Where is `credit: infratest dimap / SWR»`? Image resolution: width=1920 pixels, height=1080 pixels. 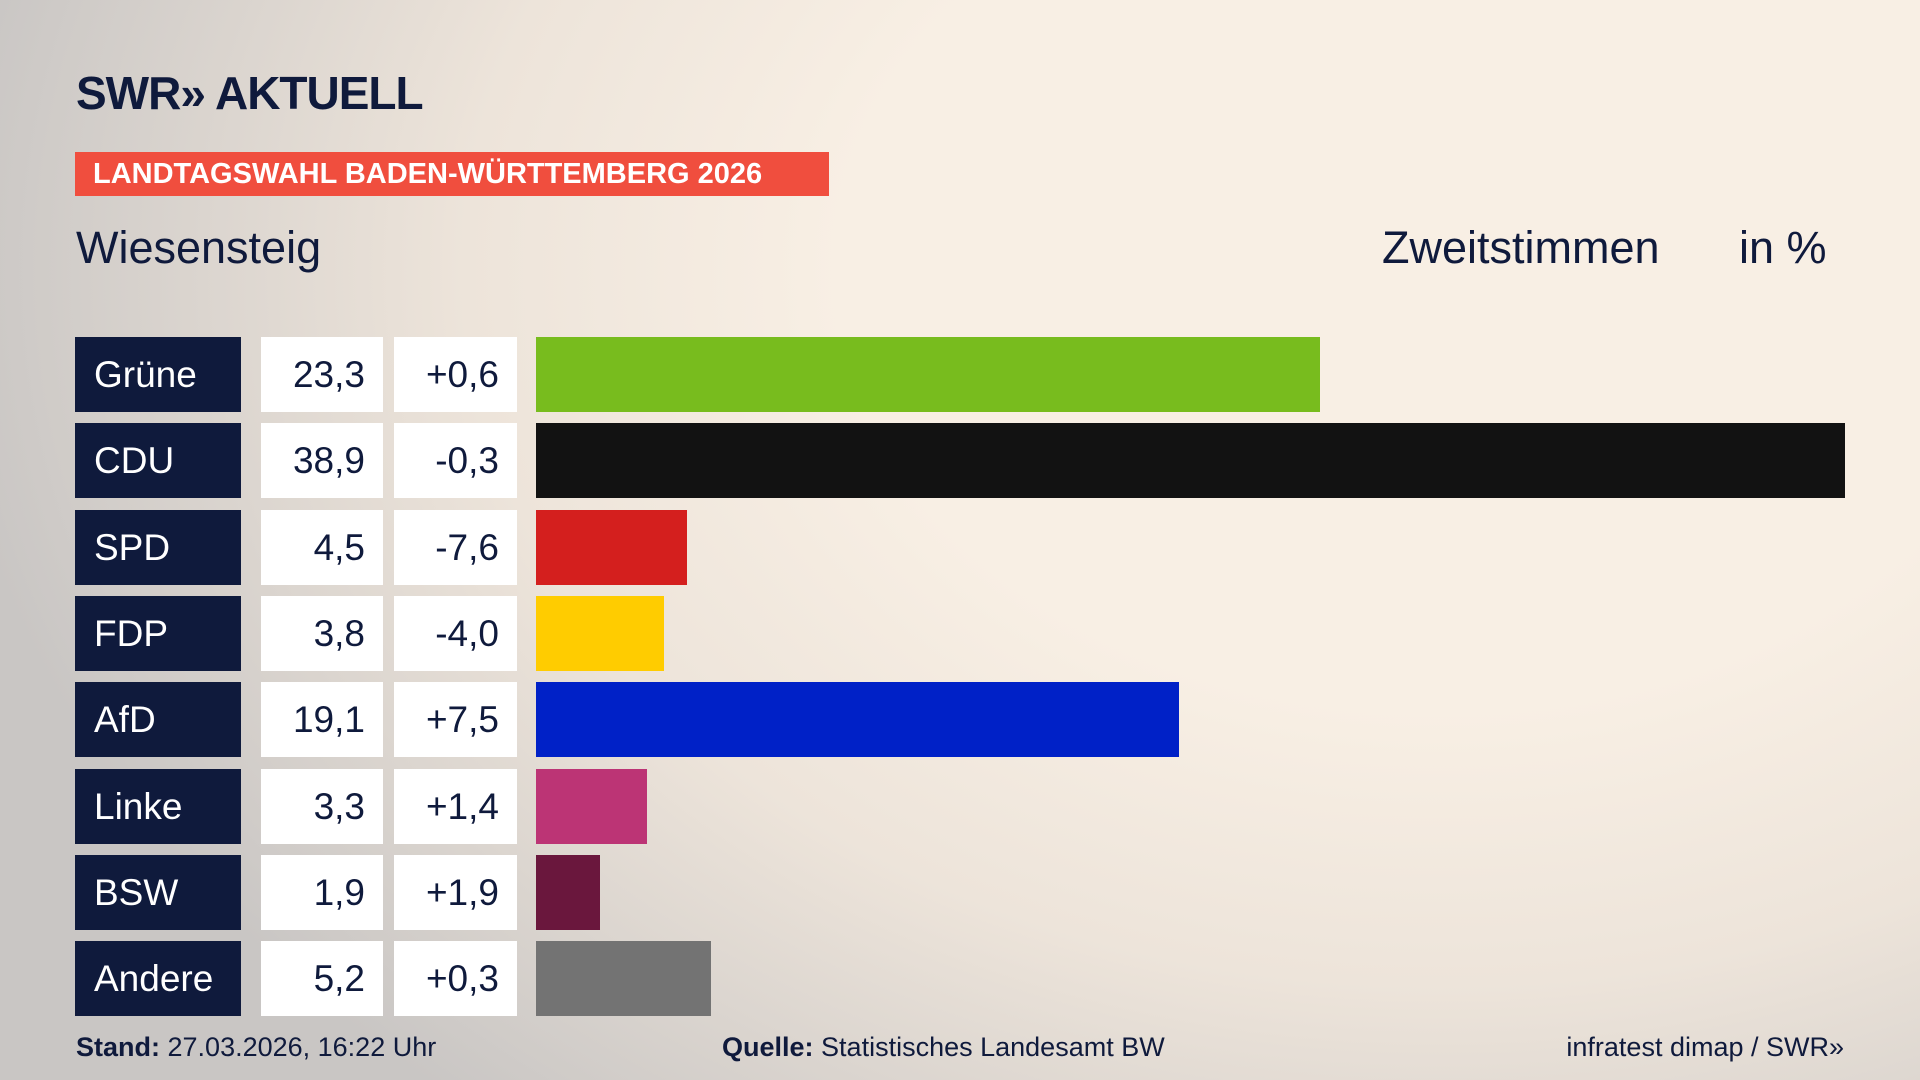
credit: infratest dimap / SWR» is located at coordinates (1705, 1047).